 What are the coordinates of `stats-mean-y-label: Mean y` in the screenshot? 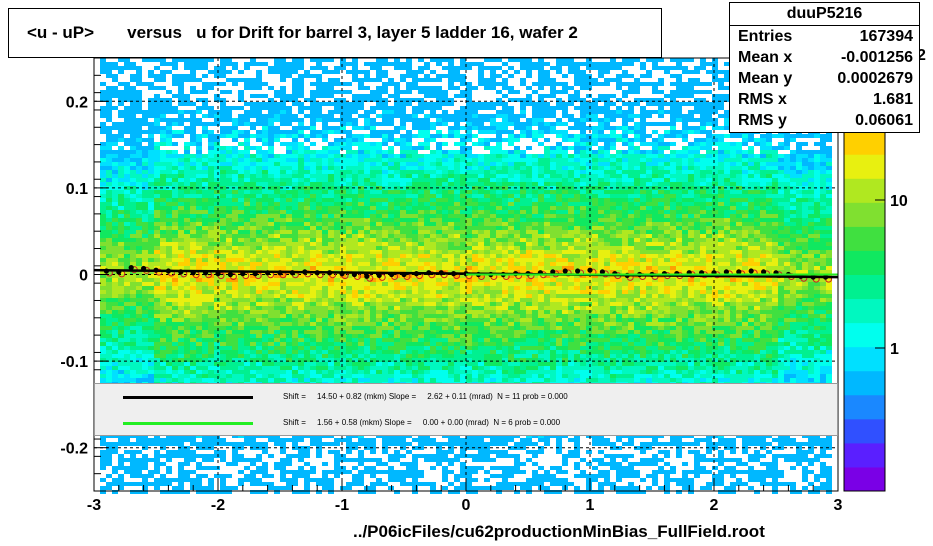 It's located at (765, 78).